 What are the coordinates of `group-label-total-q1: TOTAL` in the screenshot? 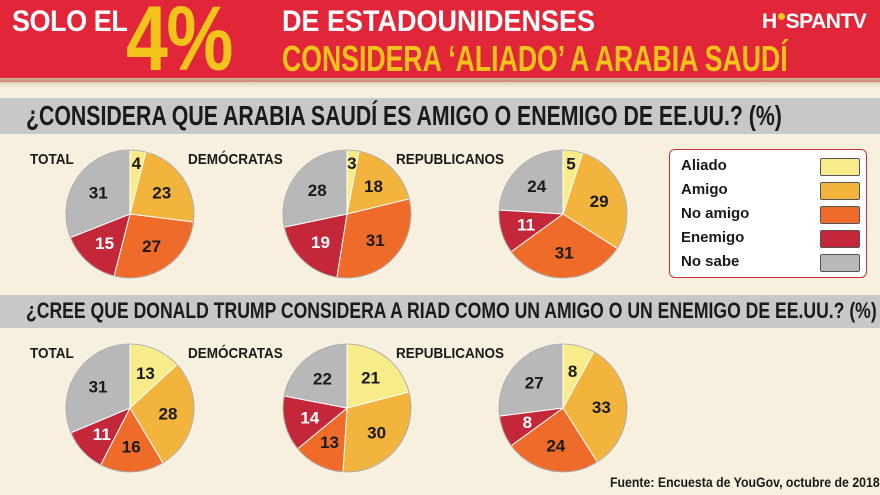 It's located at (52, 159).